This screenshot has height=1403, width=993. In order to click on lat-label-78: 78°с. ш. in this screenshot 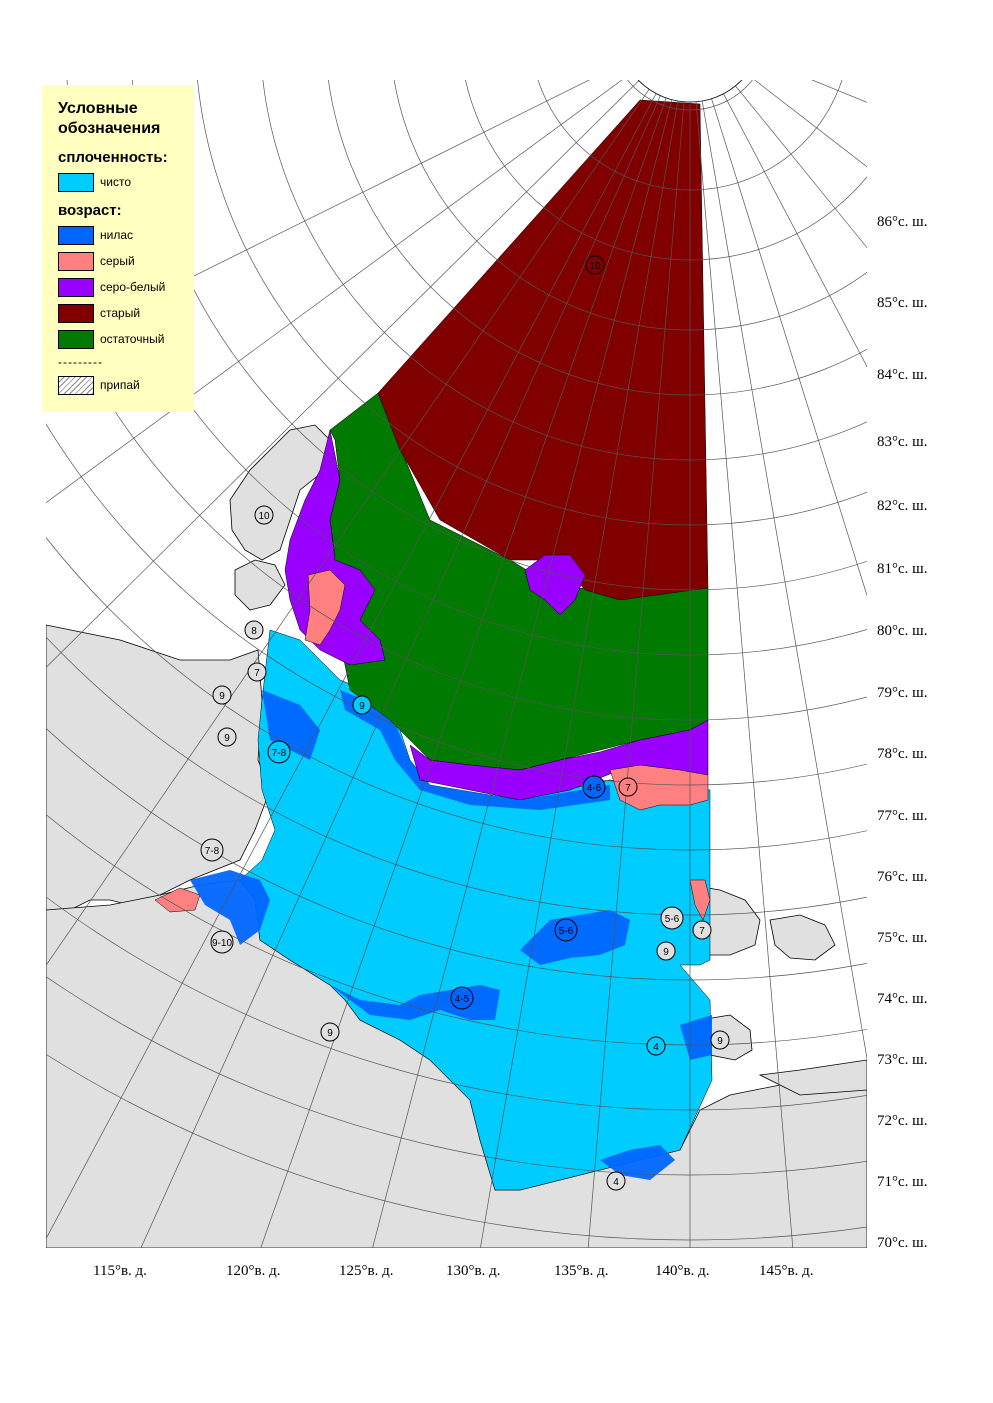, I will do `click(902, 754)`.